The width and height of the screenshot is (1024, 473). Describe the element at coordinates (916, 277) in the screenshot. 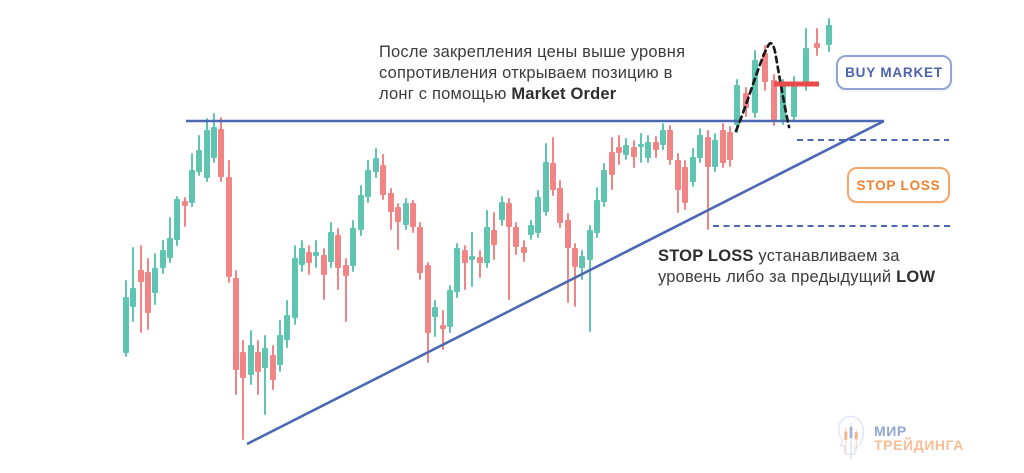

I see `stop-annotation-low: LOW` at that location.